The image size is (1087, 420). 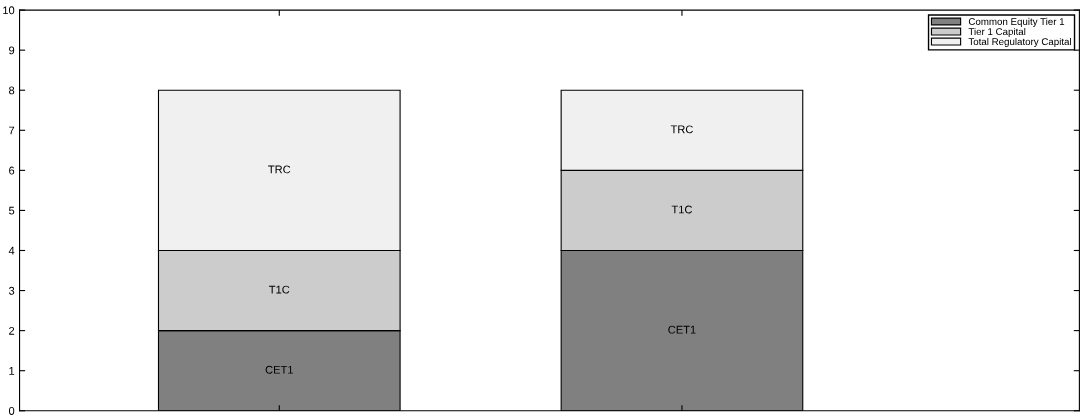 I want to click on y-tick-label: 6, so click(x=12, y=170).